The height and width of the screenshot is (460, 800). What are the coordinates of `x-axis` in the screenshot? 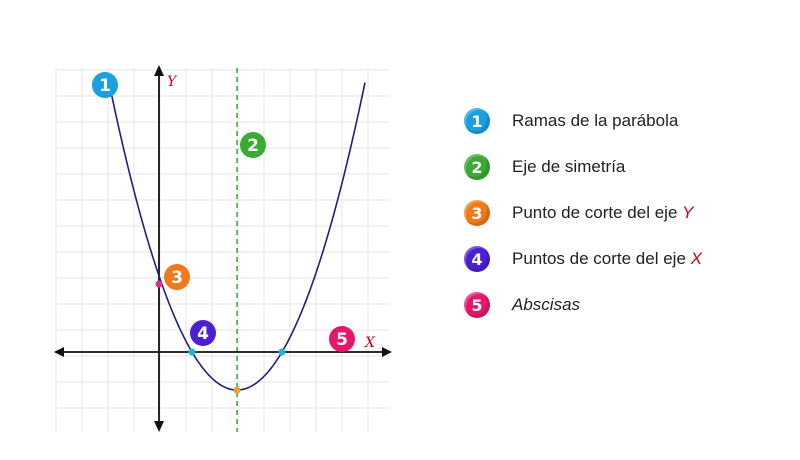 It's located at (223, 352).